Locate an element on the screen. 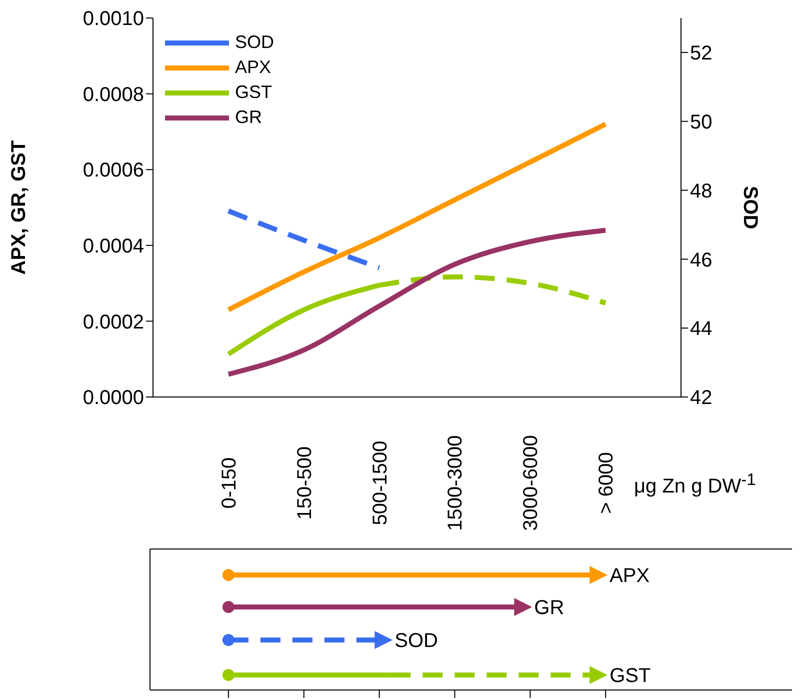 The height and width of the screenshot is (700, 800). legend-label: GST is located at coordinates (253, 92).